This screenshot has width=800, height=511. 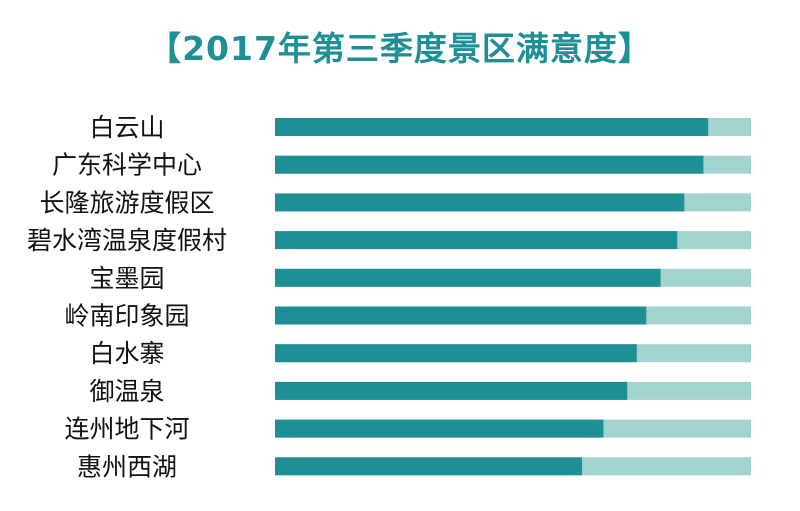 I want to click on chart-title: 【2017年第三季度景区满意度】, so click(x=400, y=48).